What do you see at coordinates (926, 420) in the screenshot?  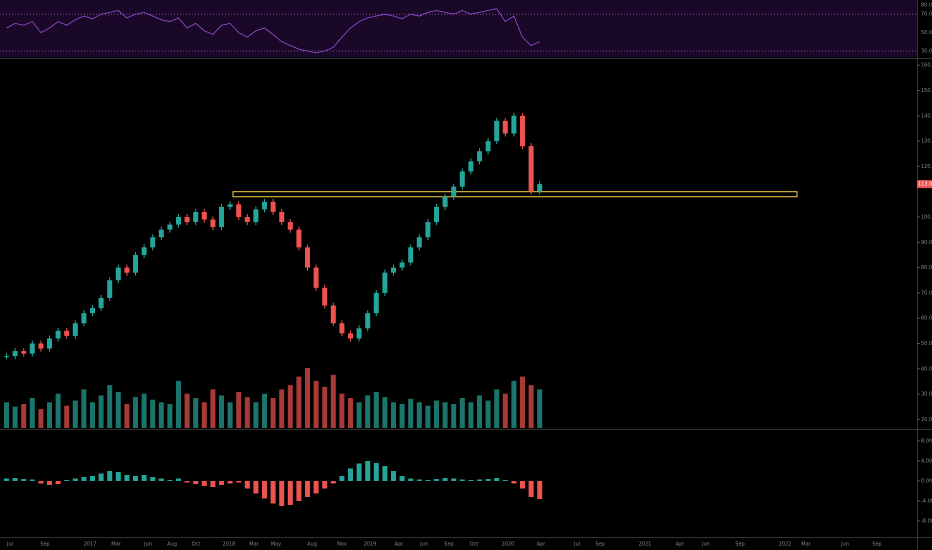 I see `price-tick-label: 20.00` at bounding box center [926, 420].